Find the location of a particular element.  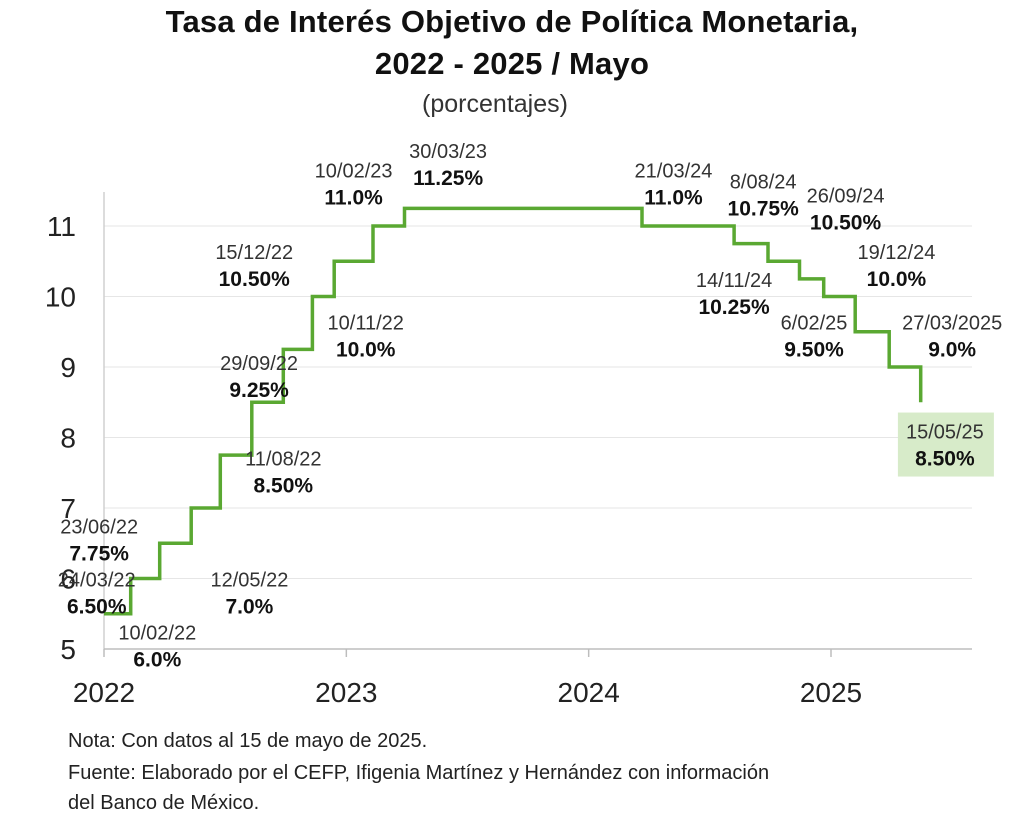

annotation-date: 10/11/22 is located at coordinates (366, 323).